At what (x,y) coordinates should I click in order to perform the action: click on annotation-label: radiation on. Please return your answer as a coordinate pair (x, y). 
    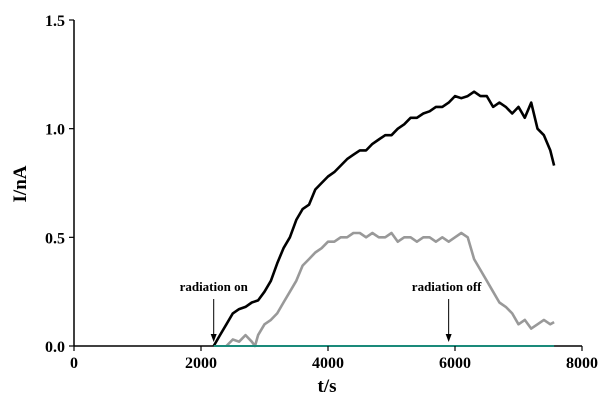
    Looking at the image, I should click on (214, 286).